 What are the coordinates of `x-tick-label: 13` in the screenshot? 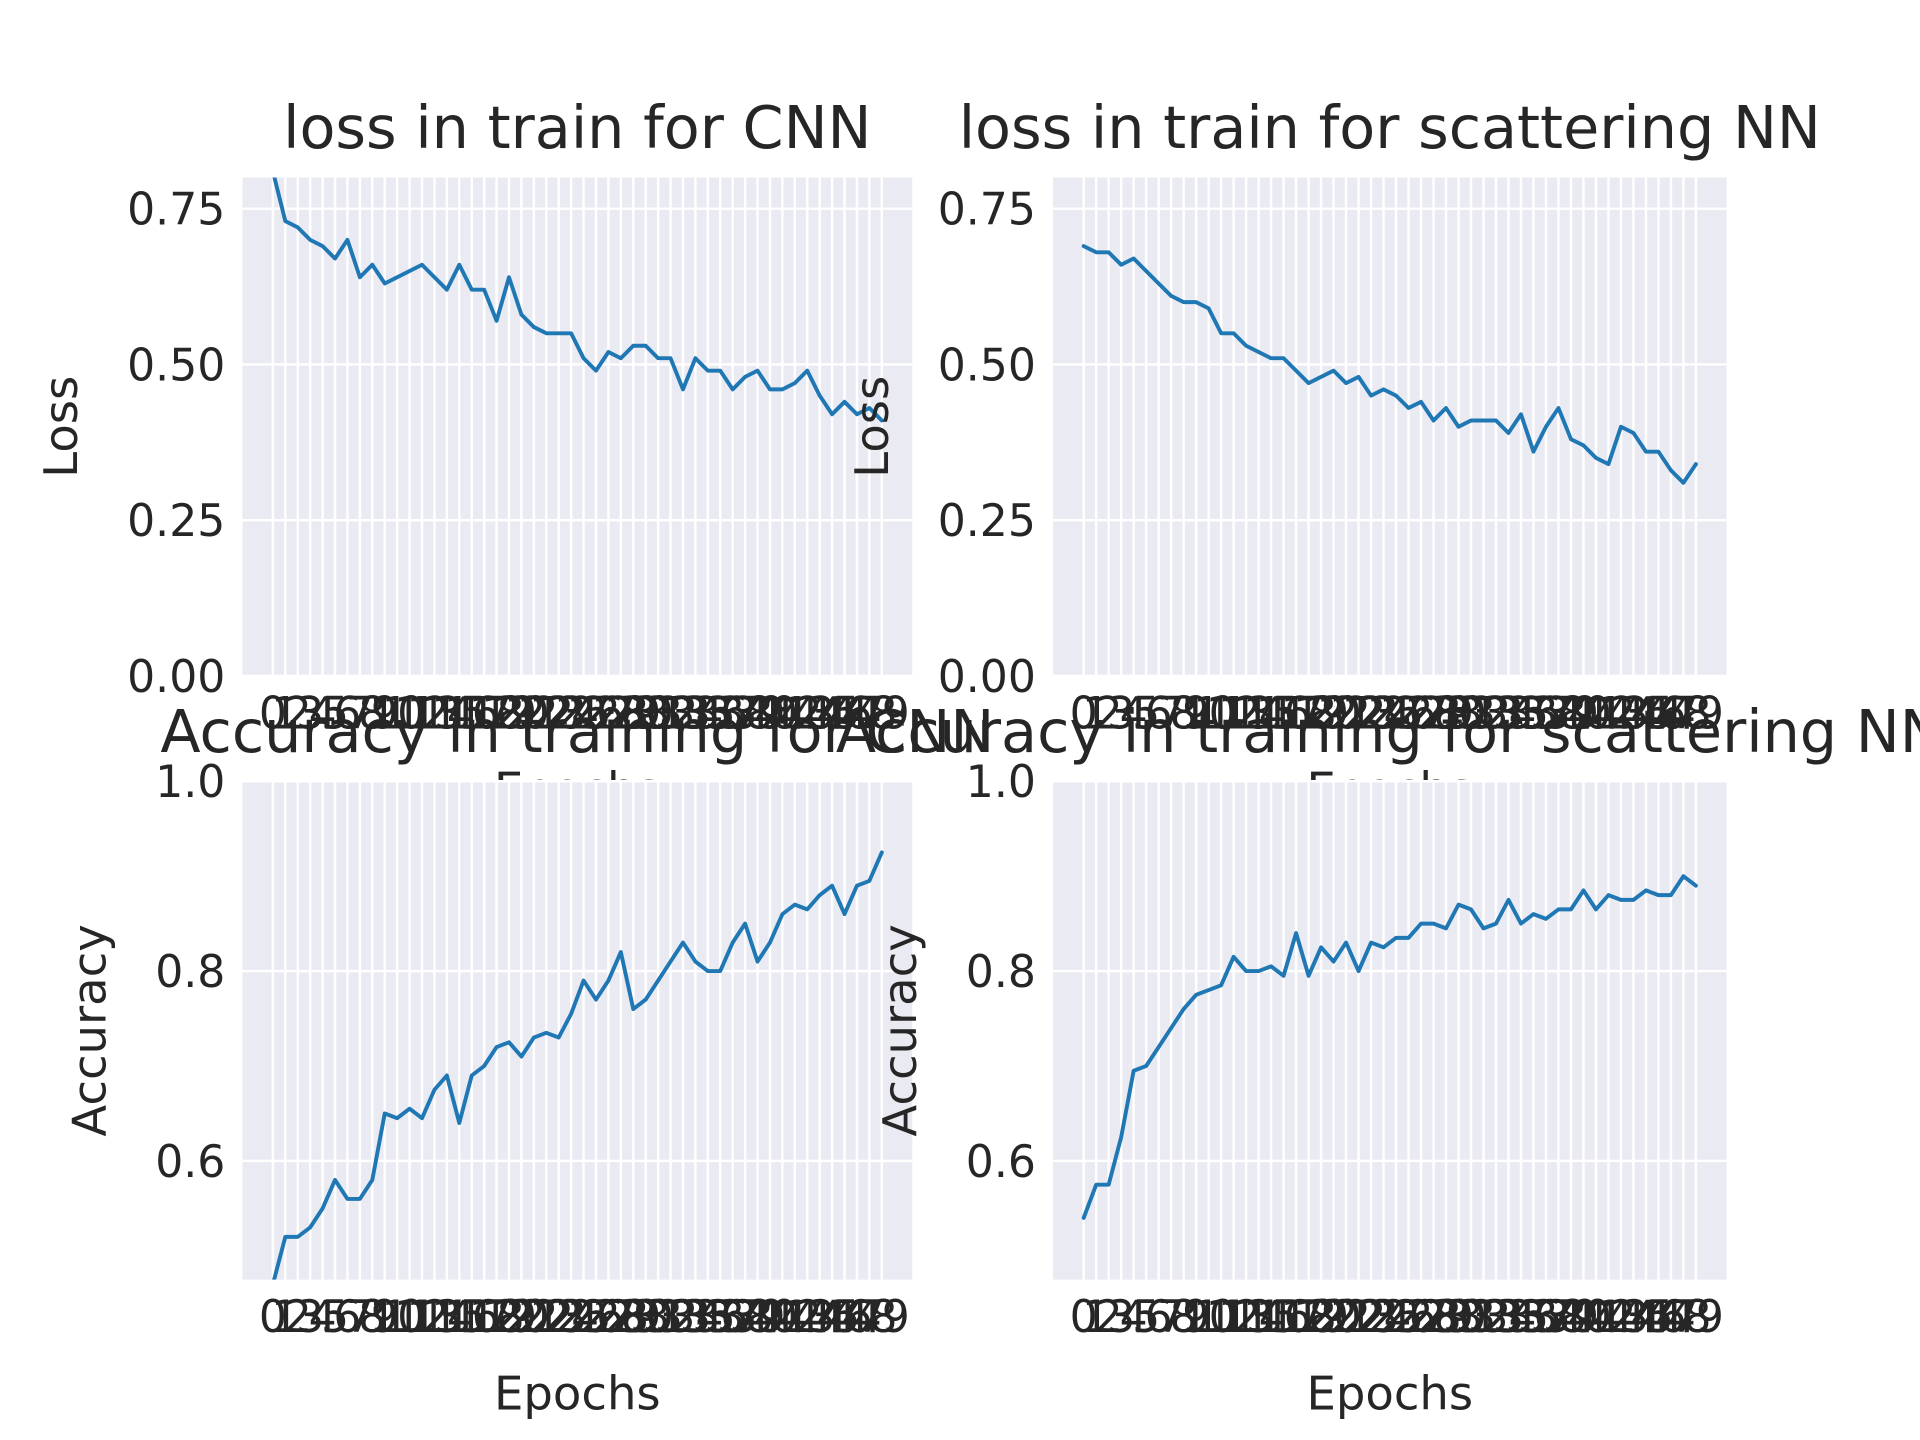 It's located at (1246, 1317).